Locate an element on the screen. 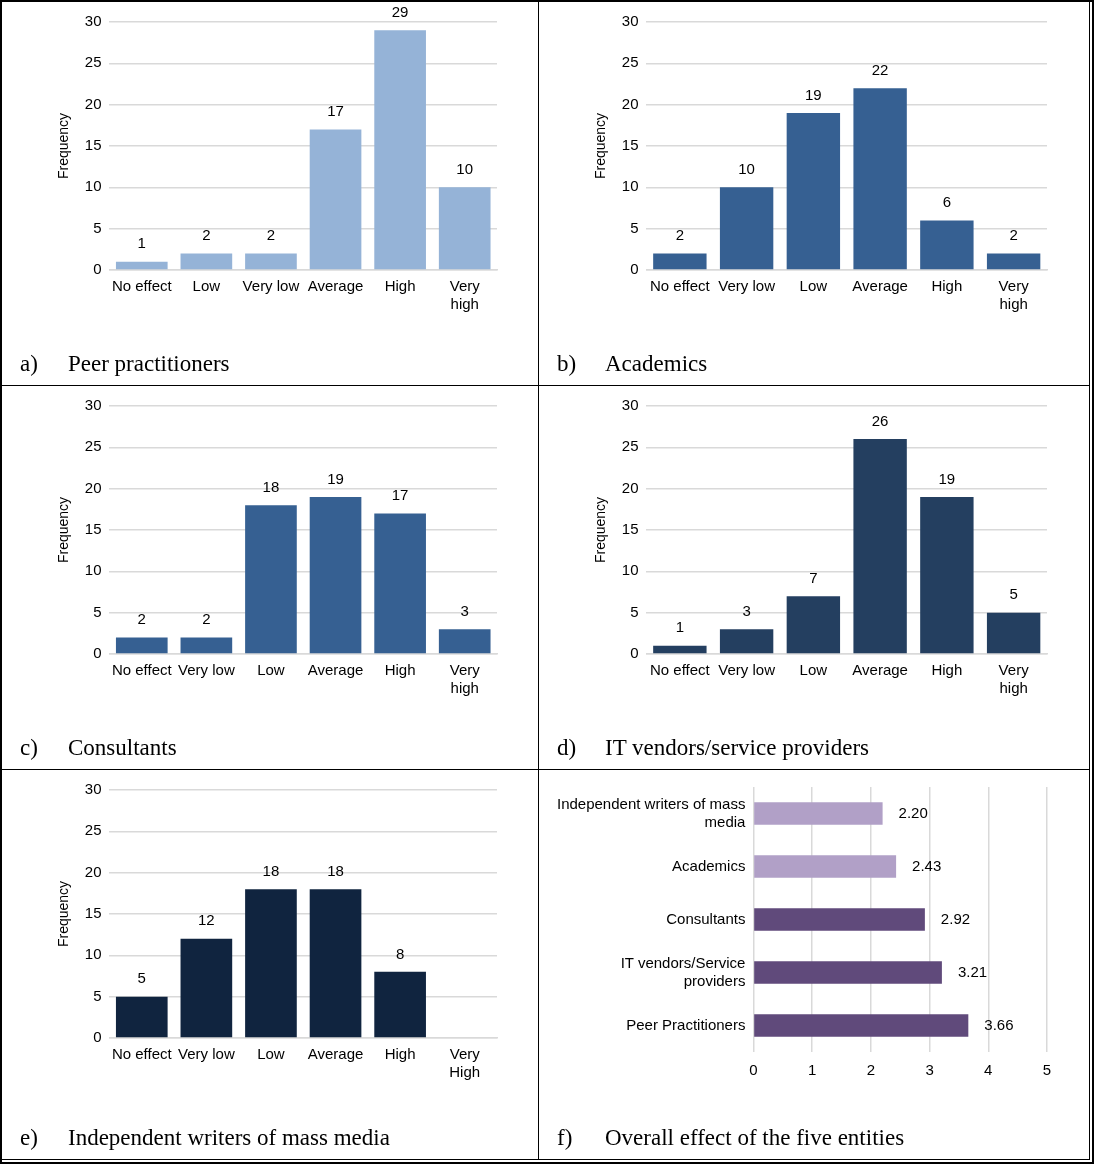 The width and height of the screenshot is (1094, 1164). x-tick-label: 5 is located at coordinates (1047, 1070).